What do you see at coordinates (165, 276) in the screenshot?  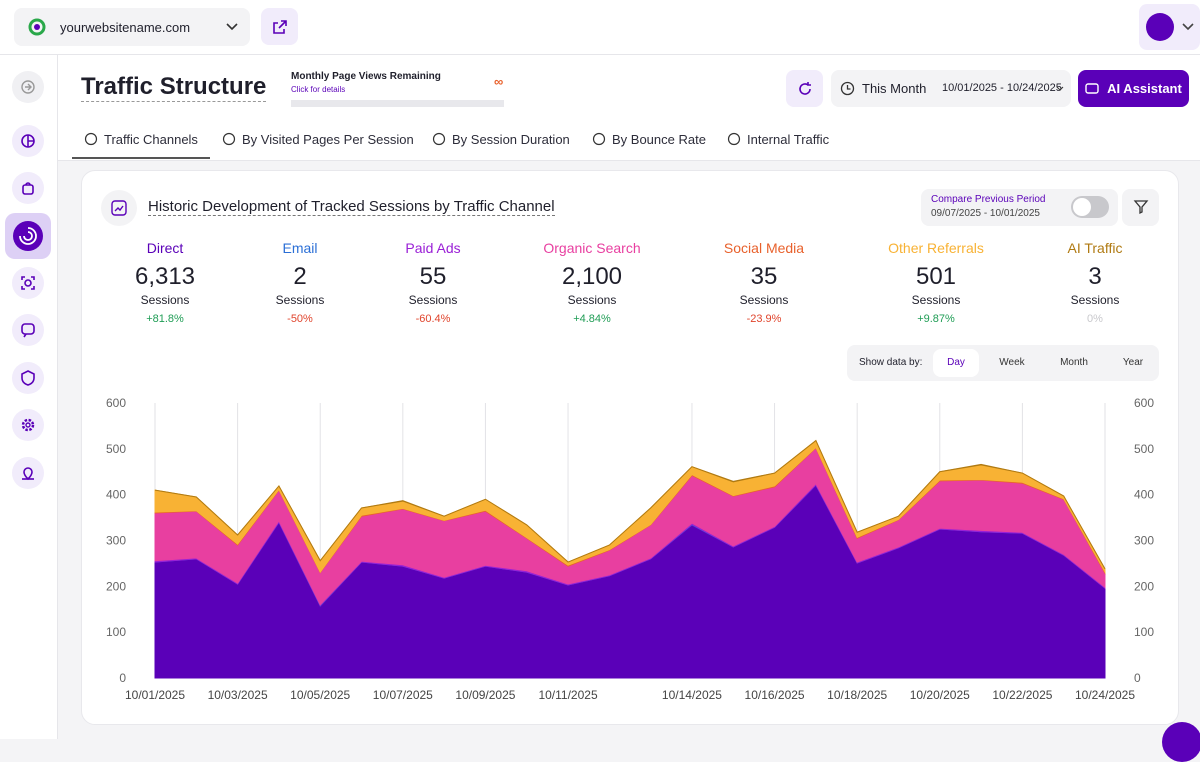 I see `channel-total: 6,313` at bounding box center [165, 276].